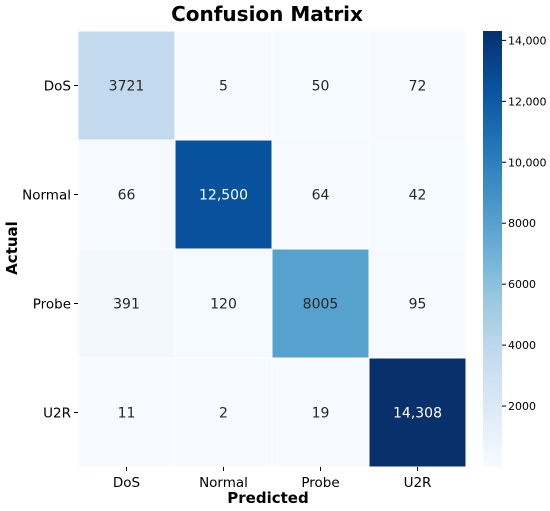  I want to click on heatmap-cell-u2r-dos, so click(126, 412).